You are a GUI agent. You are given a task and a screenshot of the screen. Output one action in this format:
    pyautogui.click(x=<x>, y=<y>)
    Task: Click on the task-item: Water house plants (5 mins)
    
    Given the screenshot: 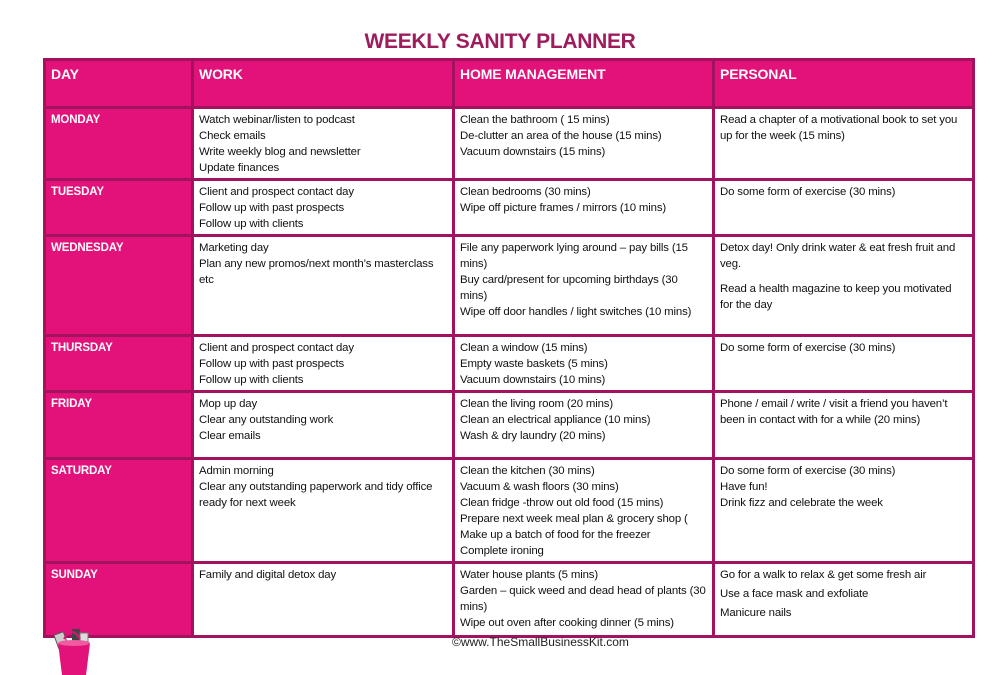 What is the action you would take?
    pyautogui.click(x=529, y=575)
    